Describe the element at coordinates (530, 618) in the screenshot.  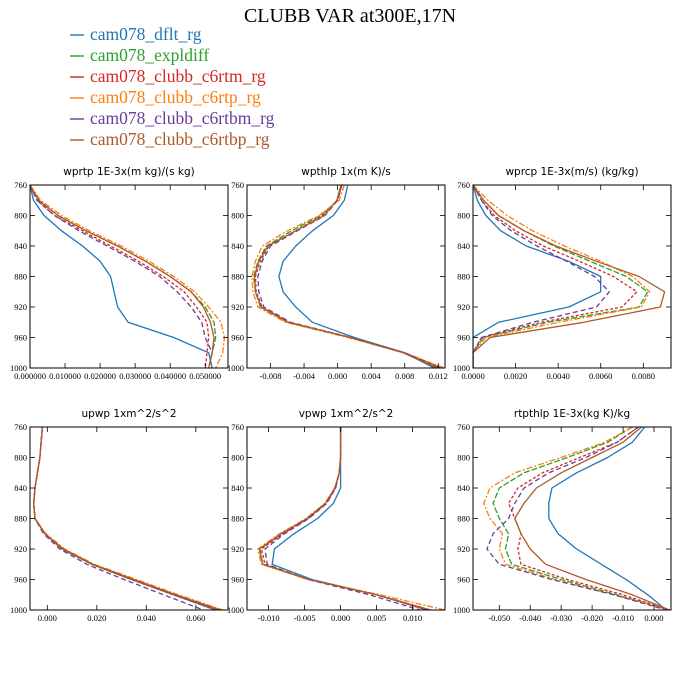
I see `x-tick-label: -0.040` at that location.